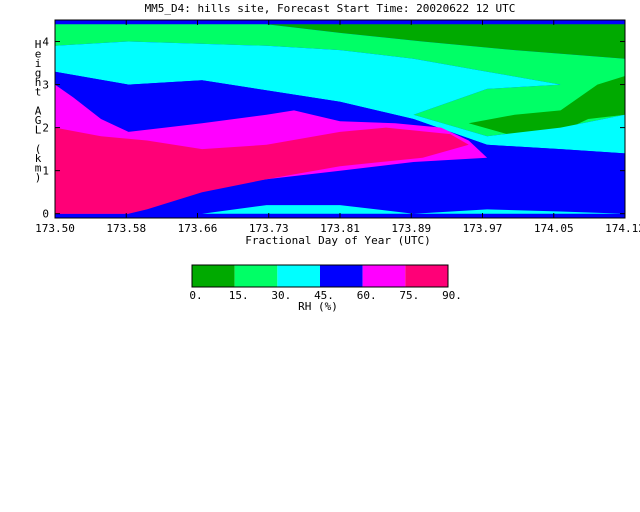  Describe the element at coordinates (324, 295) in the screenshot. I see `colorbar-level-label: 45.` at that location.